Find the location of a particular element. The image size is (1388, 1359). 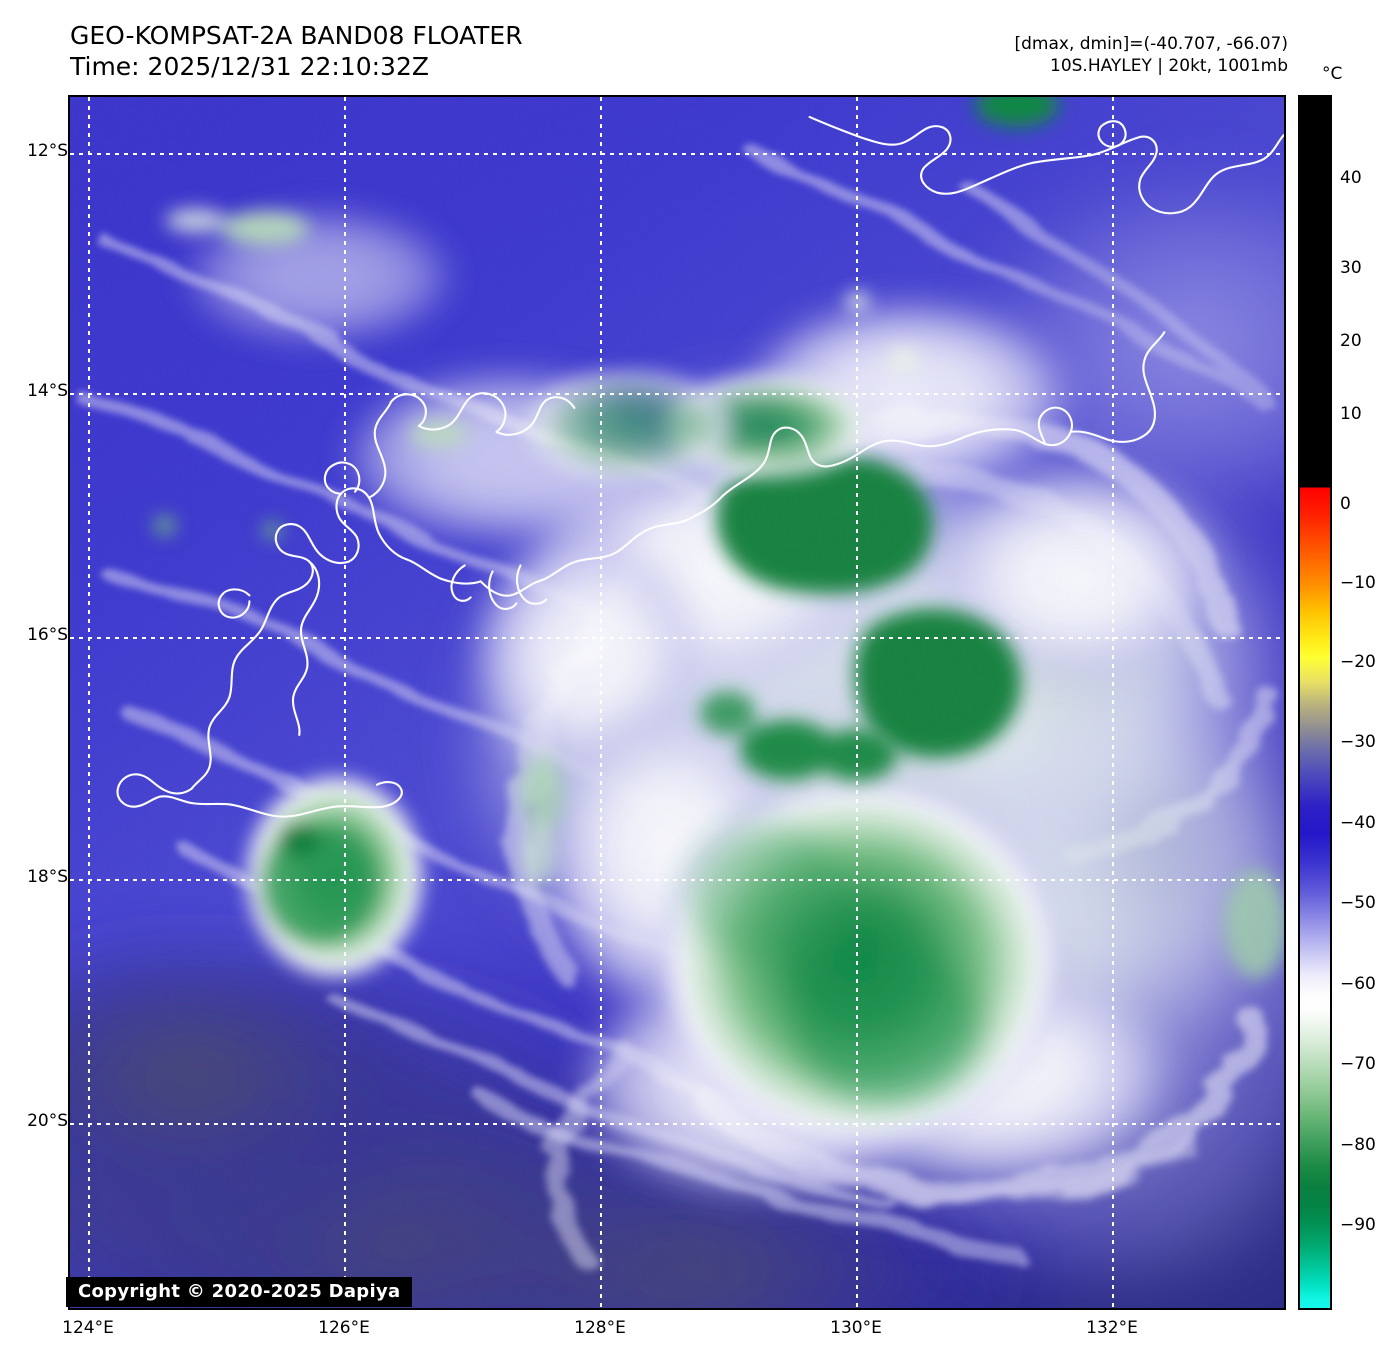

cbtick-0: 0 is located at coordinates (1345, 504).